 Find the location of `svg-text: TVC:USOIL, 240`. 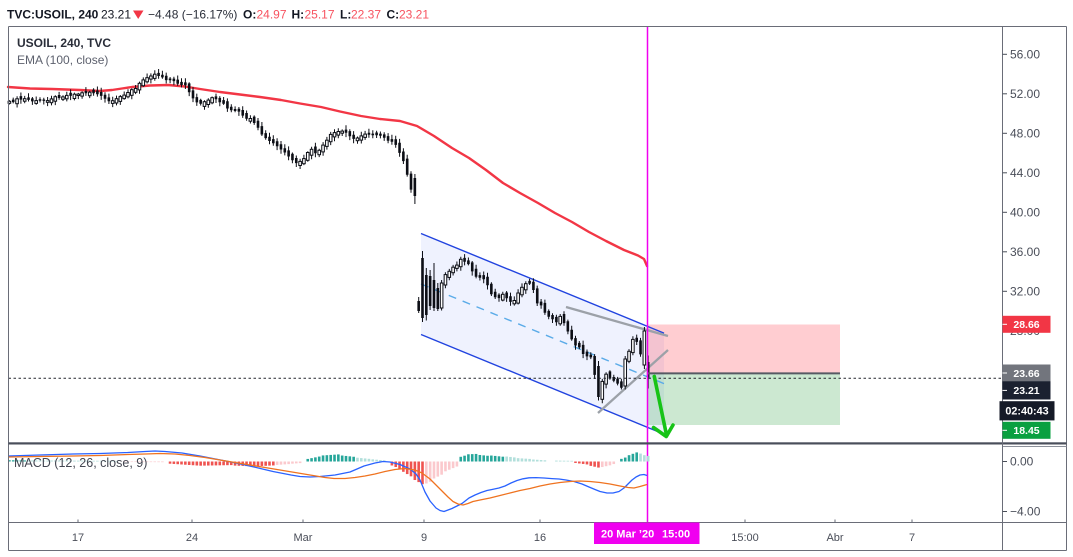

svg-text: TVC:USOIL, 240 is located at coordinates (53, 15).